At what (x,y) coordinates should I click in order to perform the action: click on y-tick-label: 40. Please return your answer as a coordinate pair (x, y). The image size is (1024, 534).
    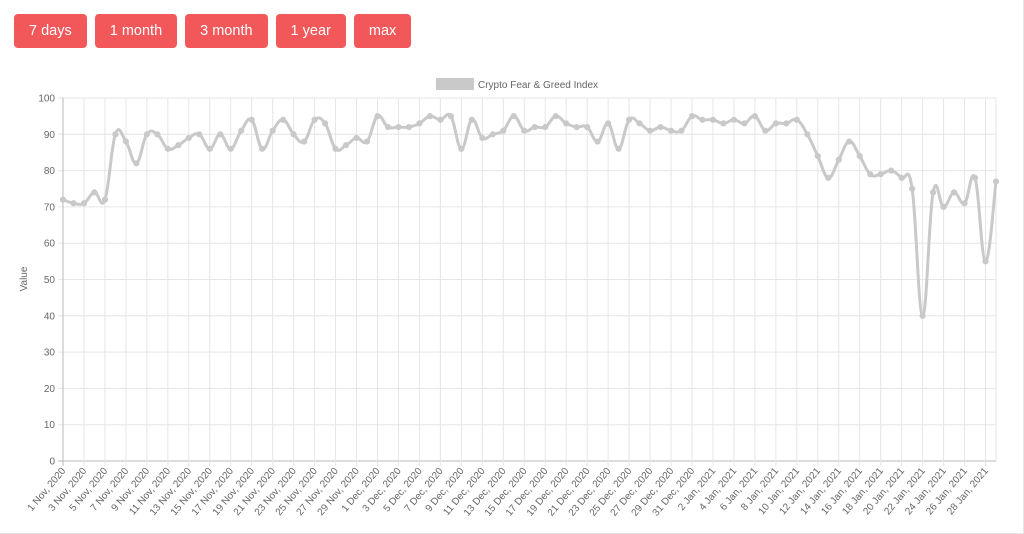
    Looking at the image, I should click on (50, 316).